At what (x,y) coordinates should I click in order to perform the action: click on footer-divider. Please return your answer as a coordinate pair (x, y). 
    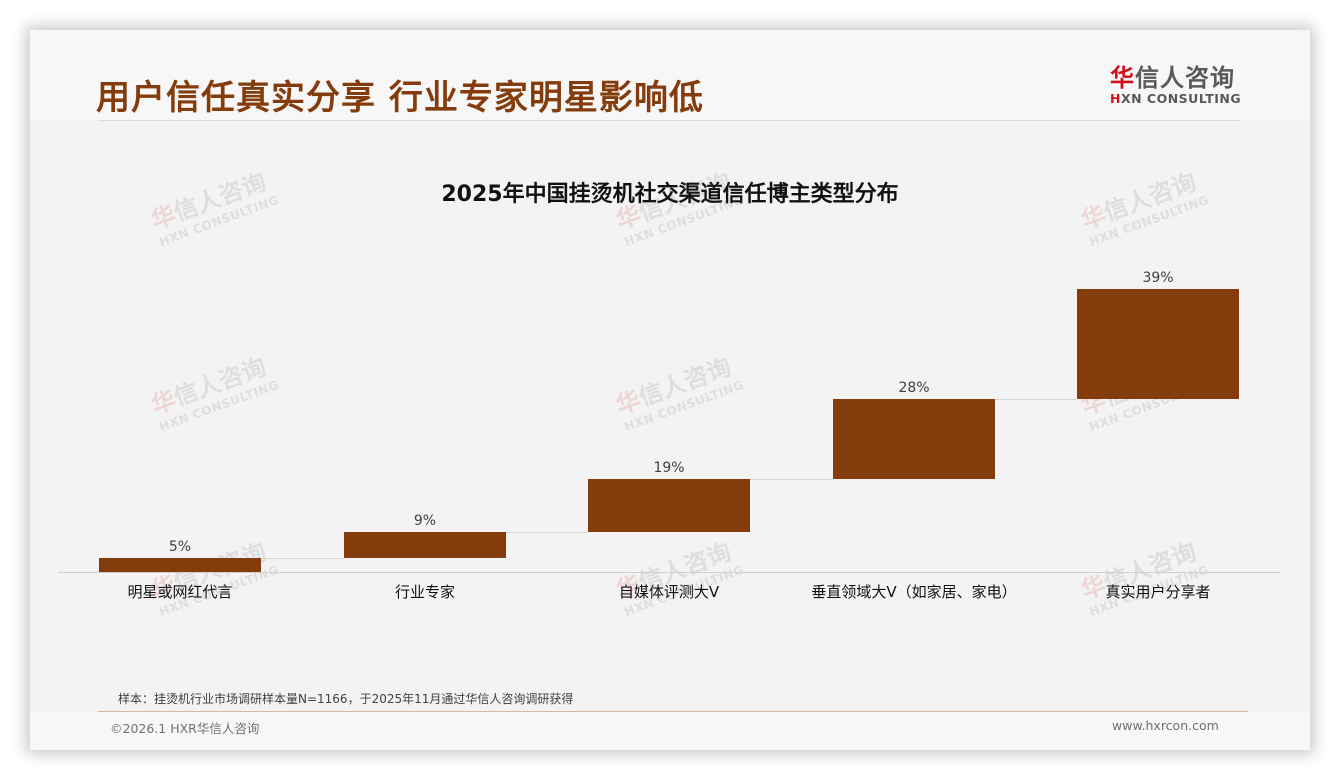
    Looking at the image, I should click on (673, 711).